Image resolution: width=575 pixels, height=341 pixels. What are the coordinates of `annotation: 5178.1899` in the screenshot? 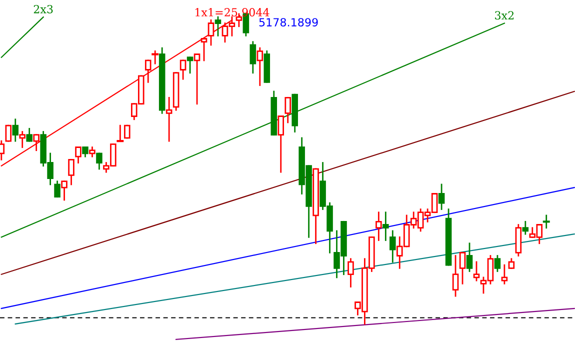 It's located at (288, 22).